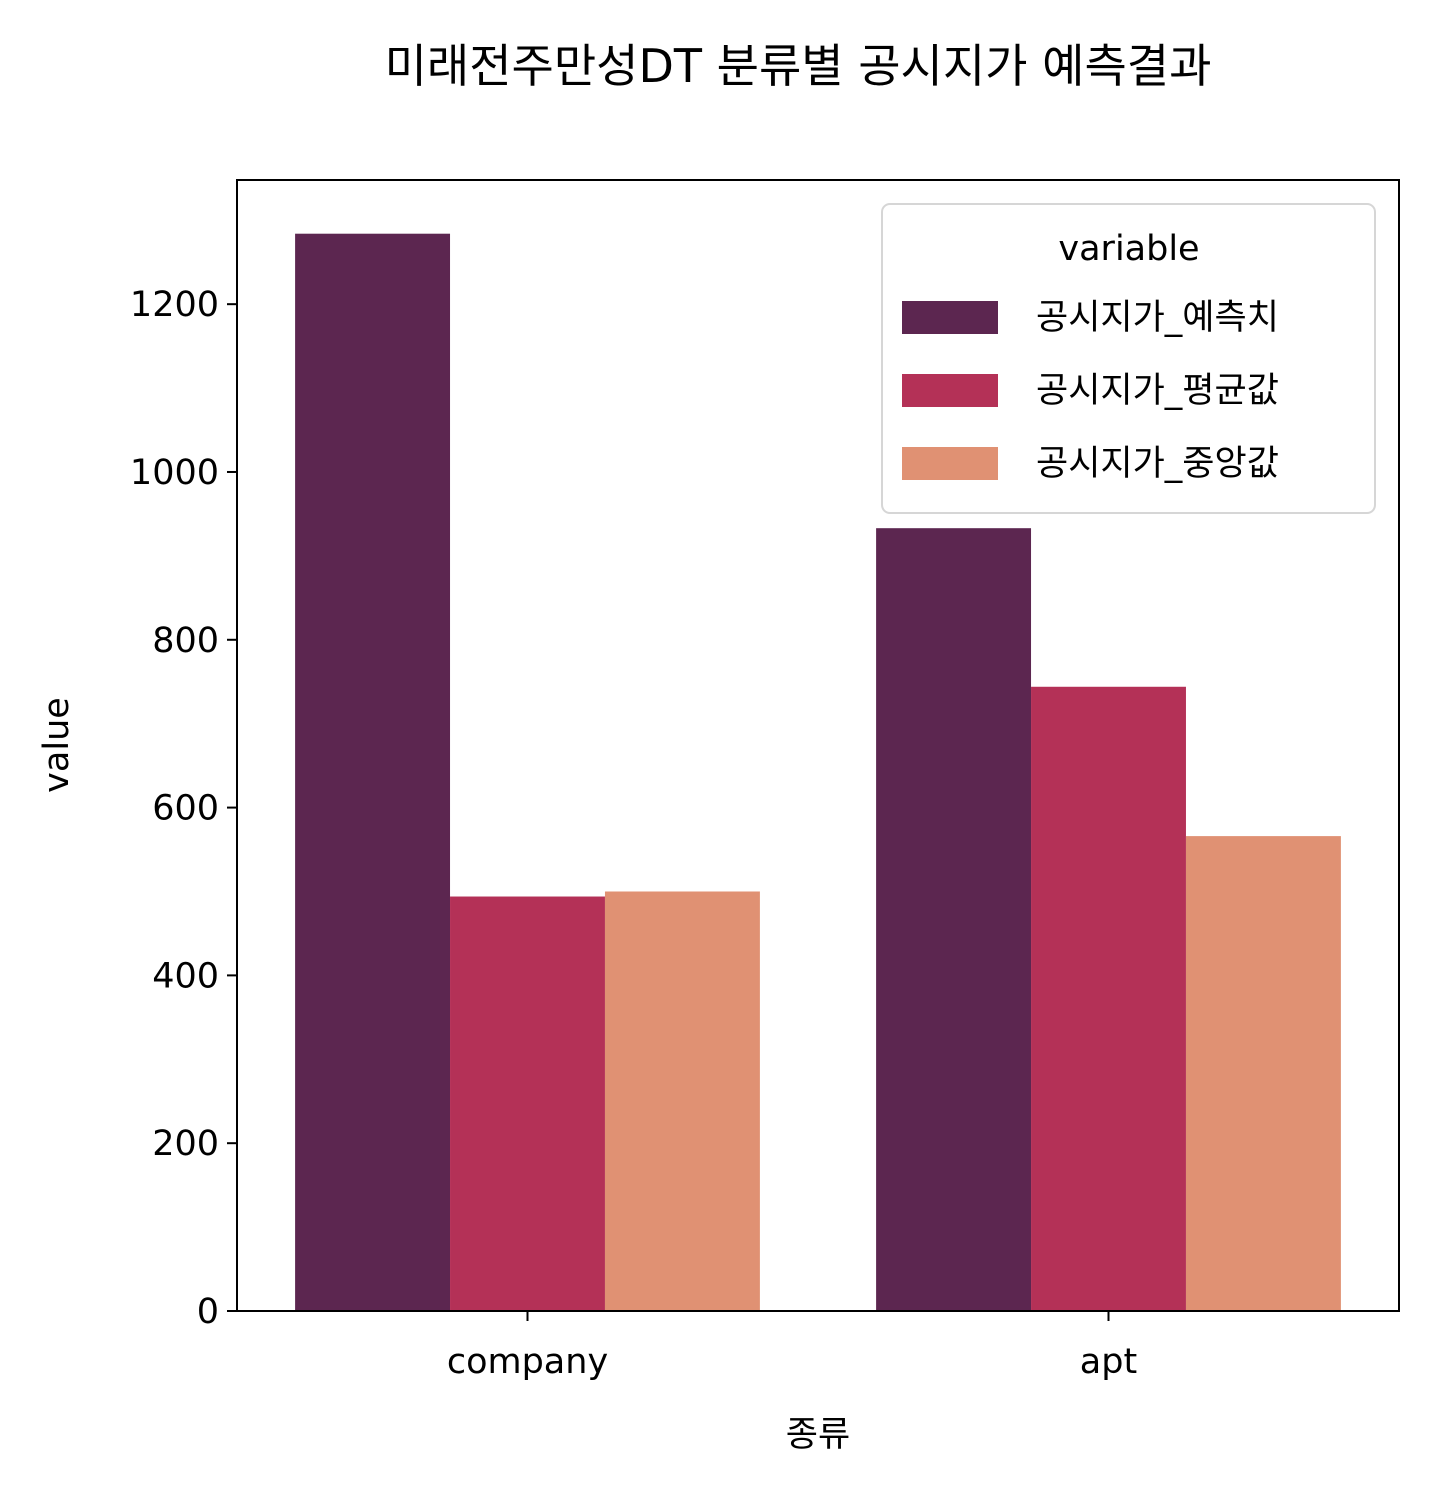 The width and height of the screenshot is (1433, 1488). What do you see at coordinates (818, 1435) in the screenshot?
I see `x-axis-label: 종류` at bounding box center [818, 1435].